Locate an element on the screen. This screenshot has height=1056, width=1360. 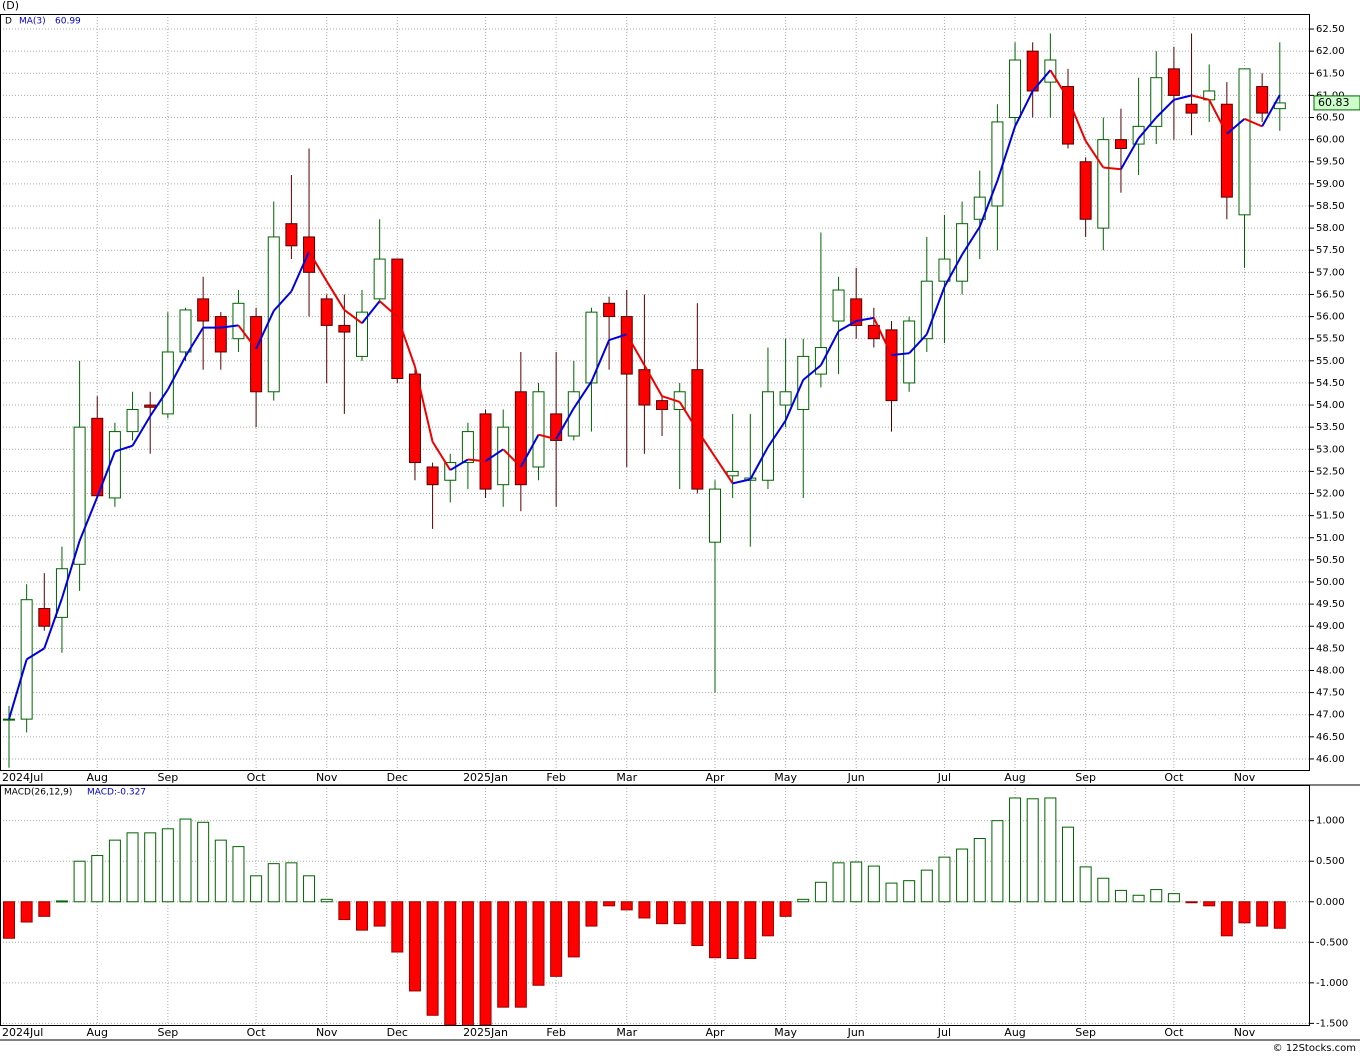
y-tick-label: -1.000 is located at coordinates (1332, 983).